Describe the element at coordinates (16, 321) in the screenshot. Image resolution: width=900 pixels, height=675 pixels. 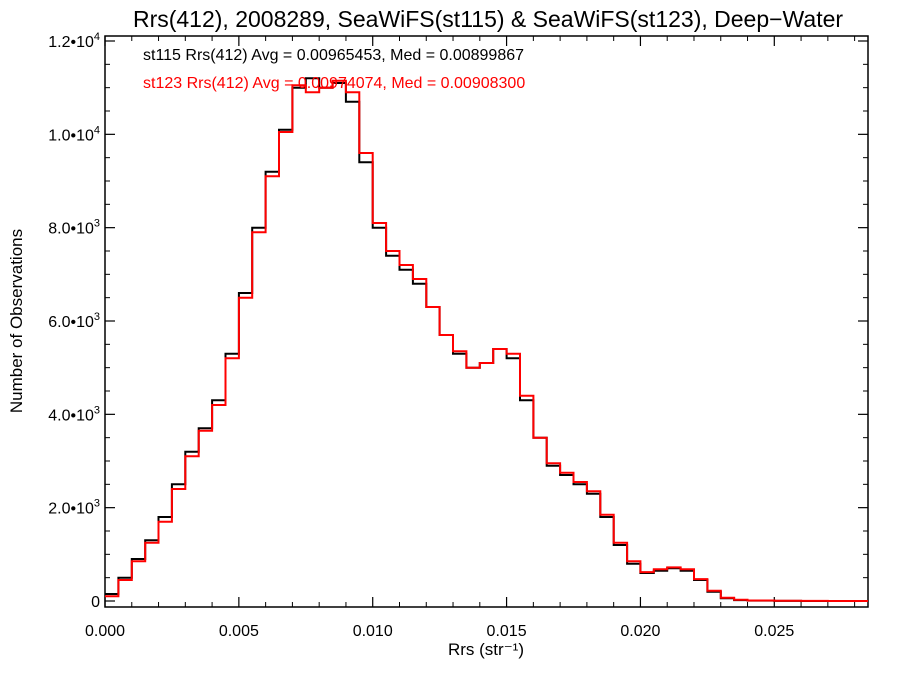
I see `y-axis-label: Number of Observations` at that location.